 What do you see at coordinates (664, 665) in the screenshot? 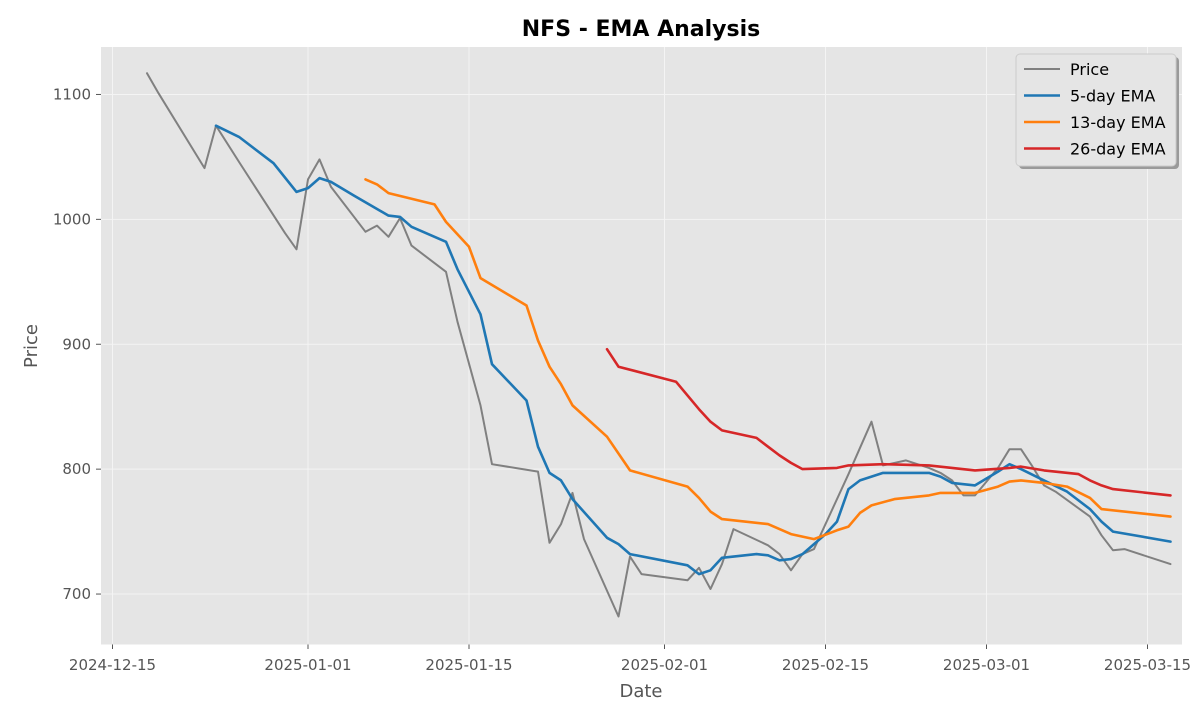
I see `x-tick-label: 2025-02-01` at bounding box center [664, 665].